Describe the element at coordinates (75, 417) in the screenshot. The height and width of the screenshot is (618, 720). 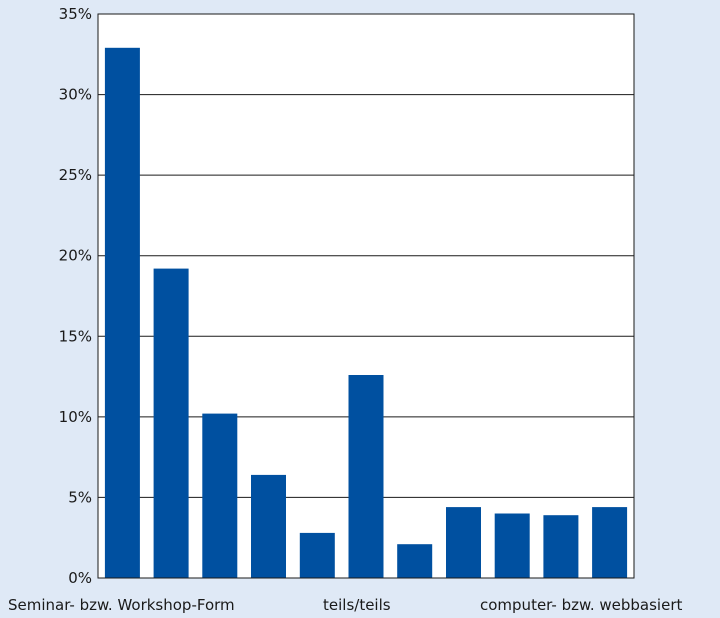
I see `y-tick-label: 10%` at that location.